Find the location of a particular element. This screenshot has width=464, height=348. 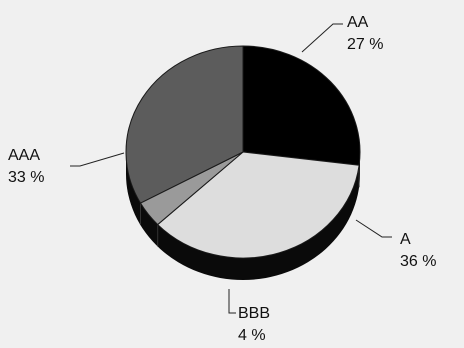

leader-line-aa is located at coordinates (322, 38).